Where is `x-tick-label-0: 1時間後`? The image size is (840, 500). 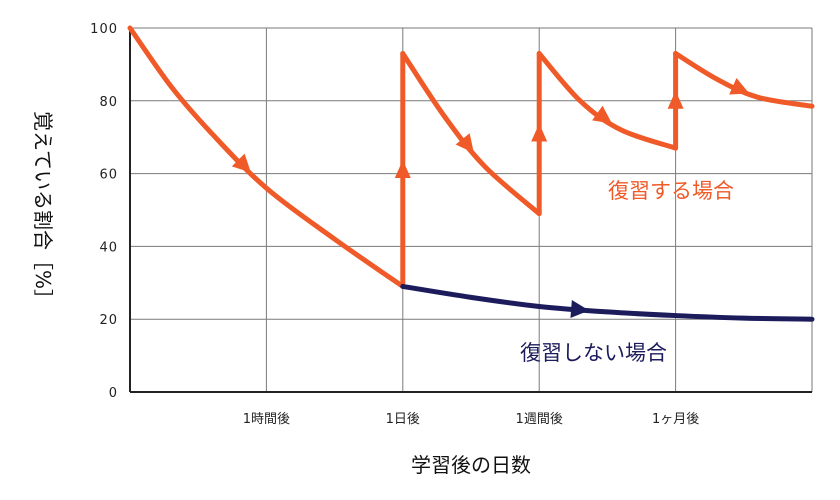
x-tick-label-0: 1時間後 is located at coordinates (266, 419).